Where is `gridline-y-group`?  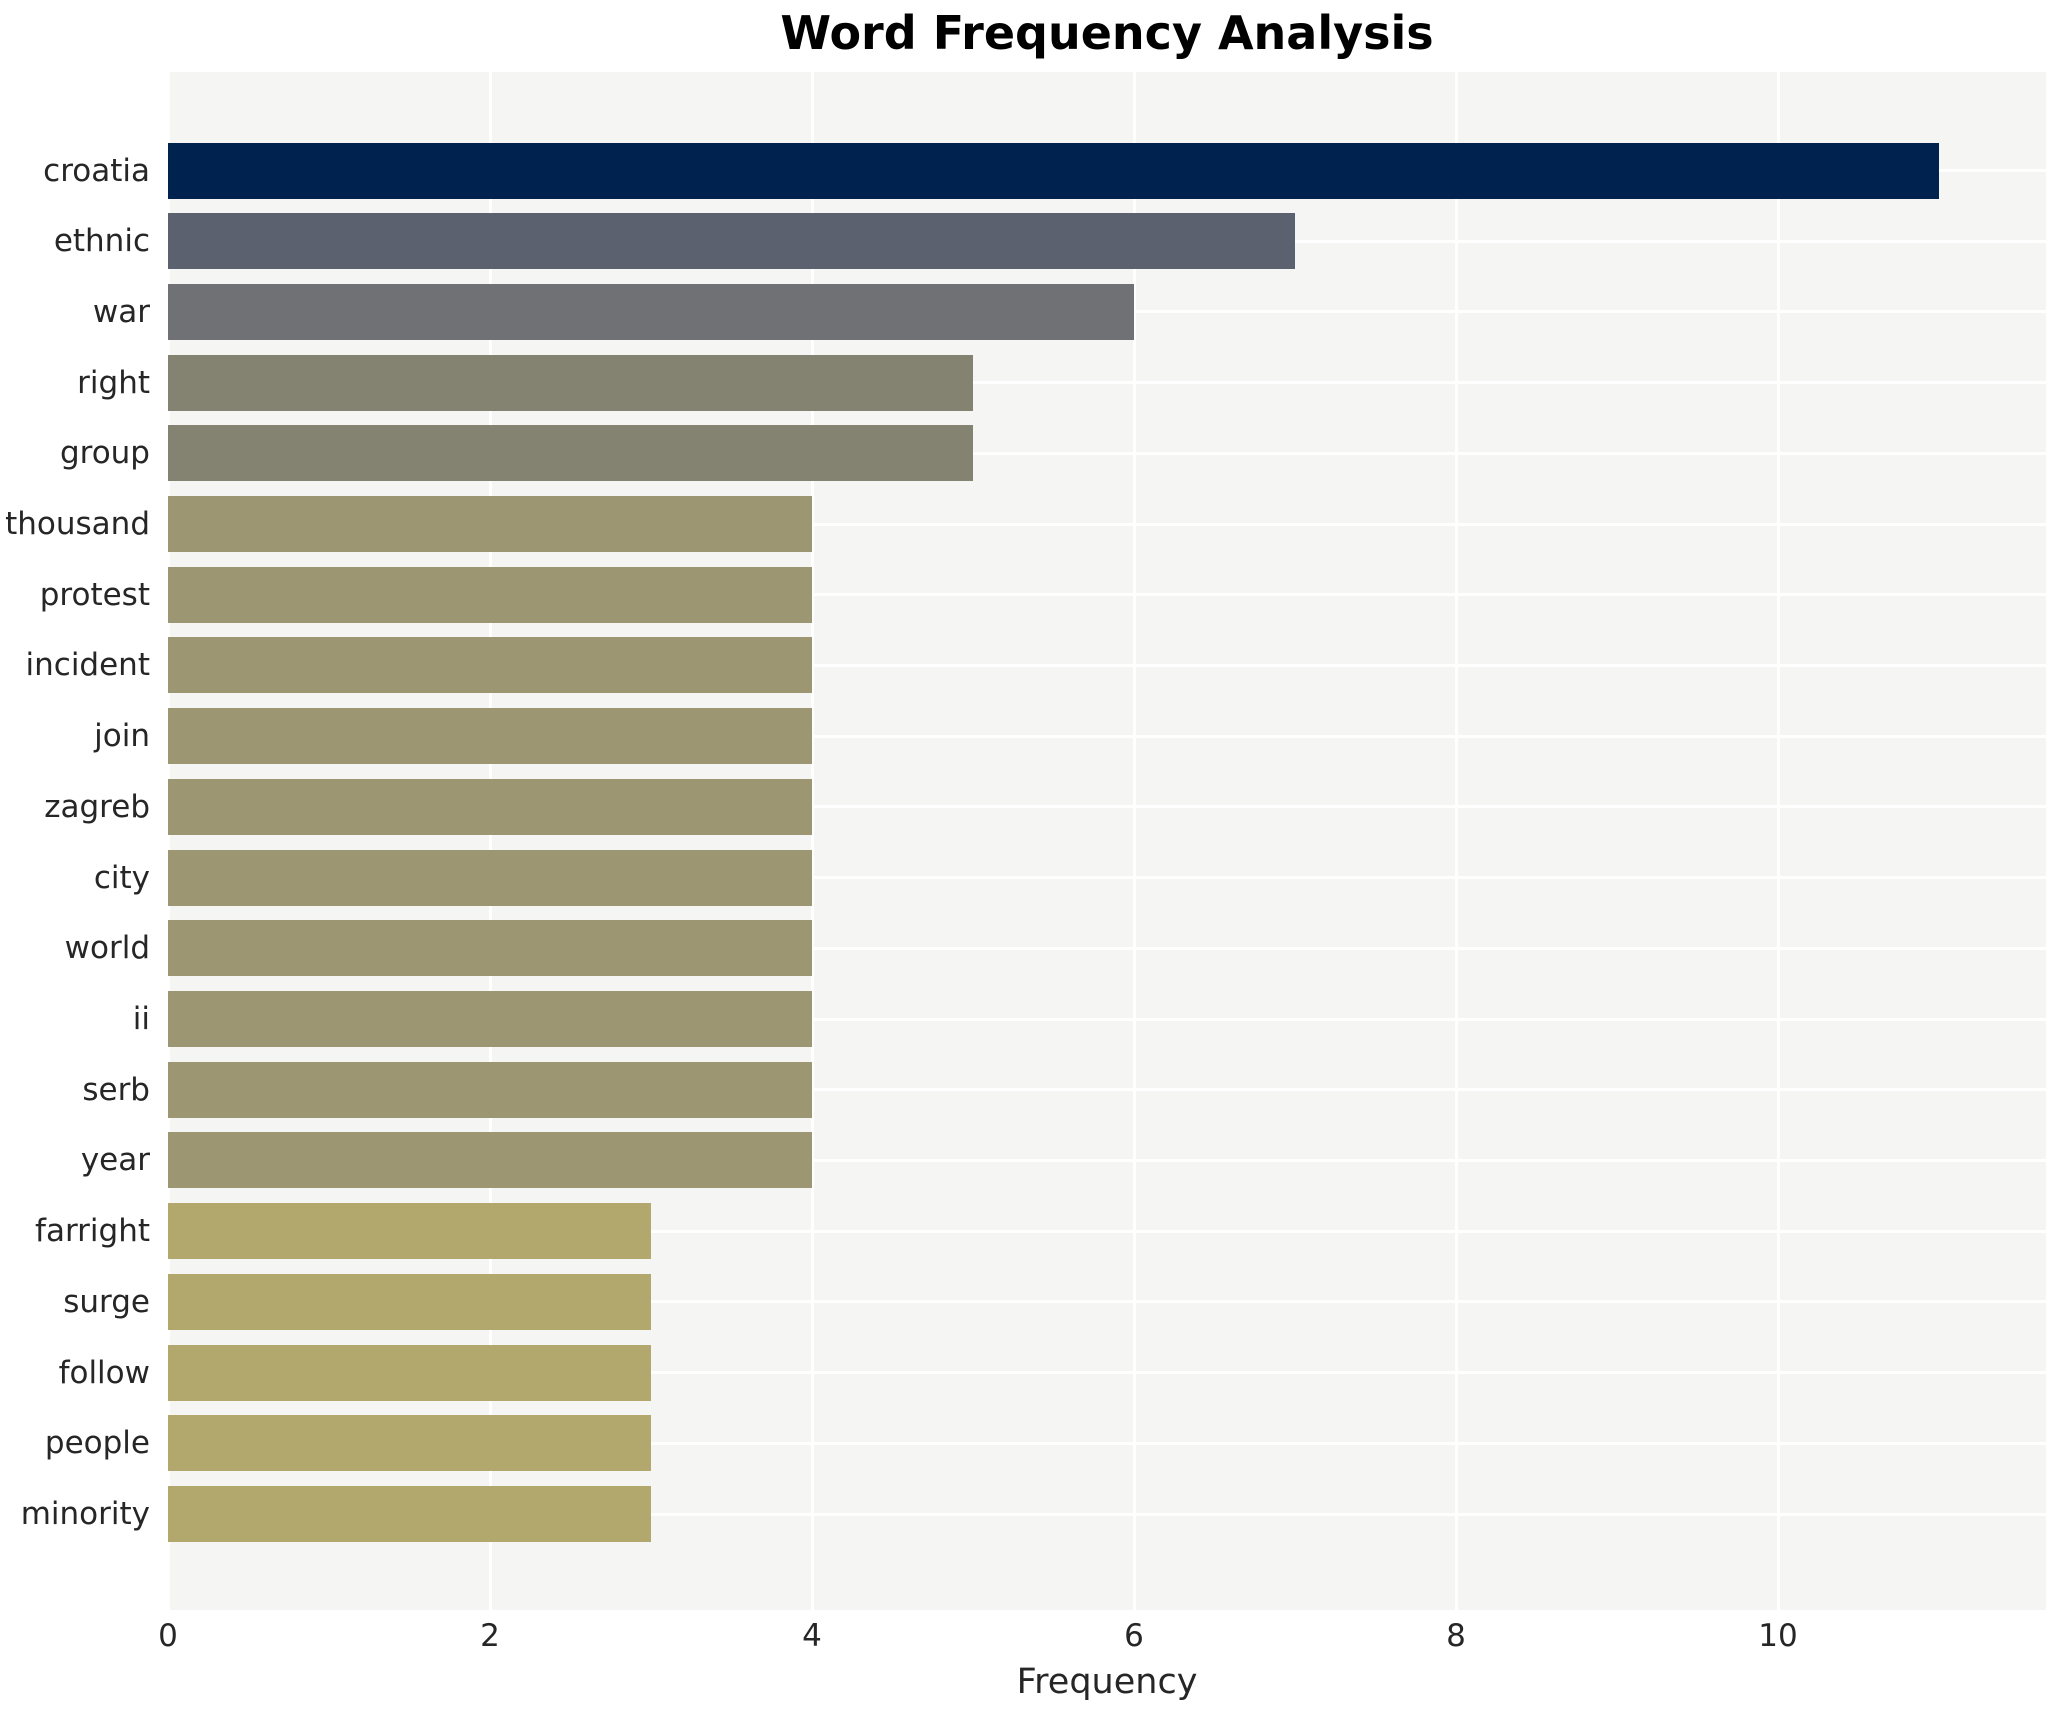
gridline-y-group is located at coordinates (1107, 453).